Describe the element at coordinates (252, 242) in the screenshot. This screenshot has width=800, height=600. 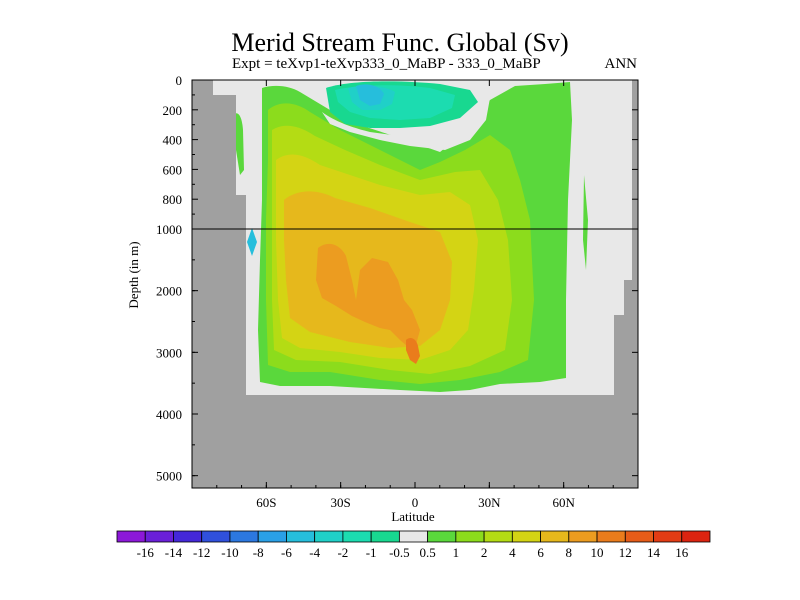
I see `southern-blue-spot` at that location.